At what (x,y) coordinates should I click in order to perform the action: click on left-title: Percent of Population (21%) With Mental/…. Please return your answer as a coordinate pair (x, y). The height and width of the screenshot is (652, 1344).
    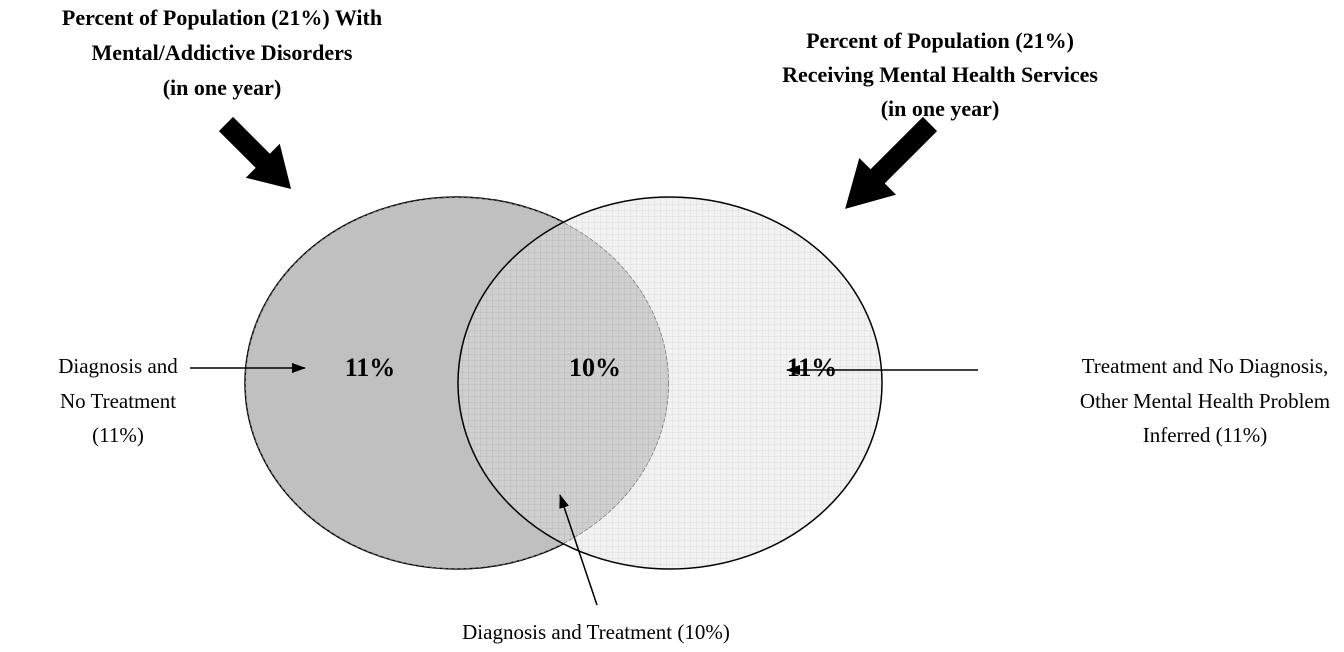
    Looking at the image, I should click on (222, 52).